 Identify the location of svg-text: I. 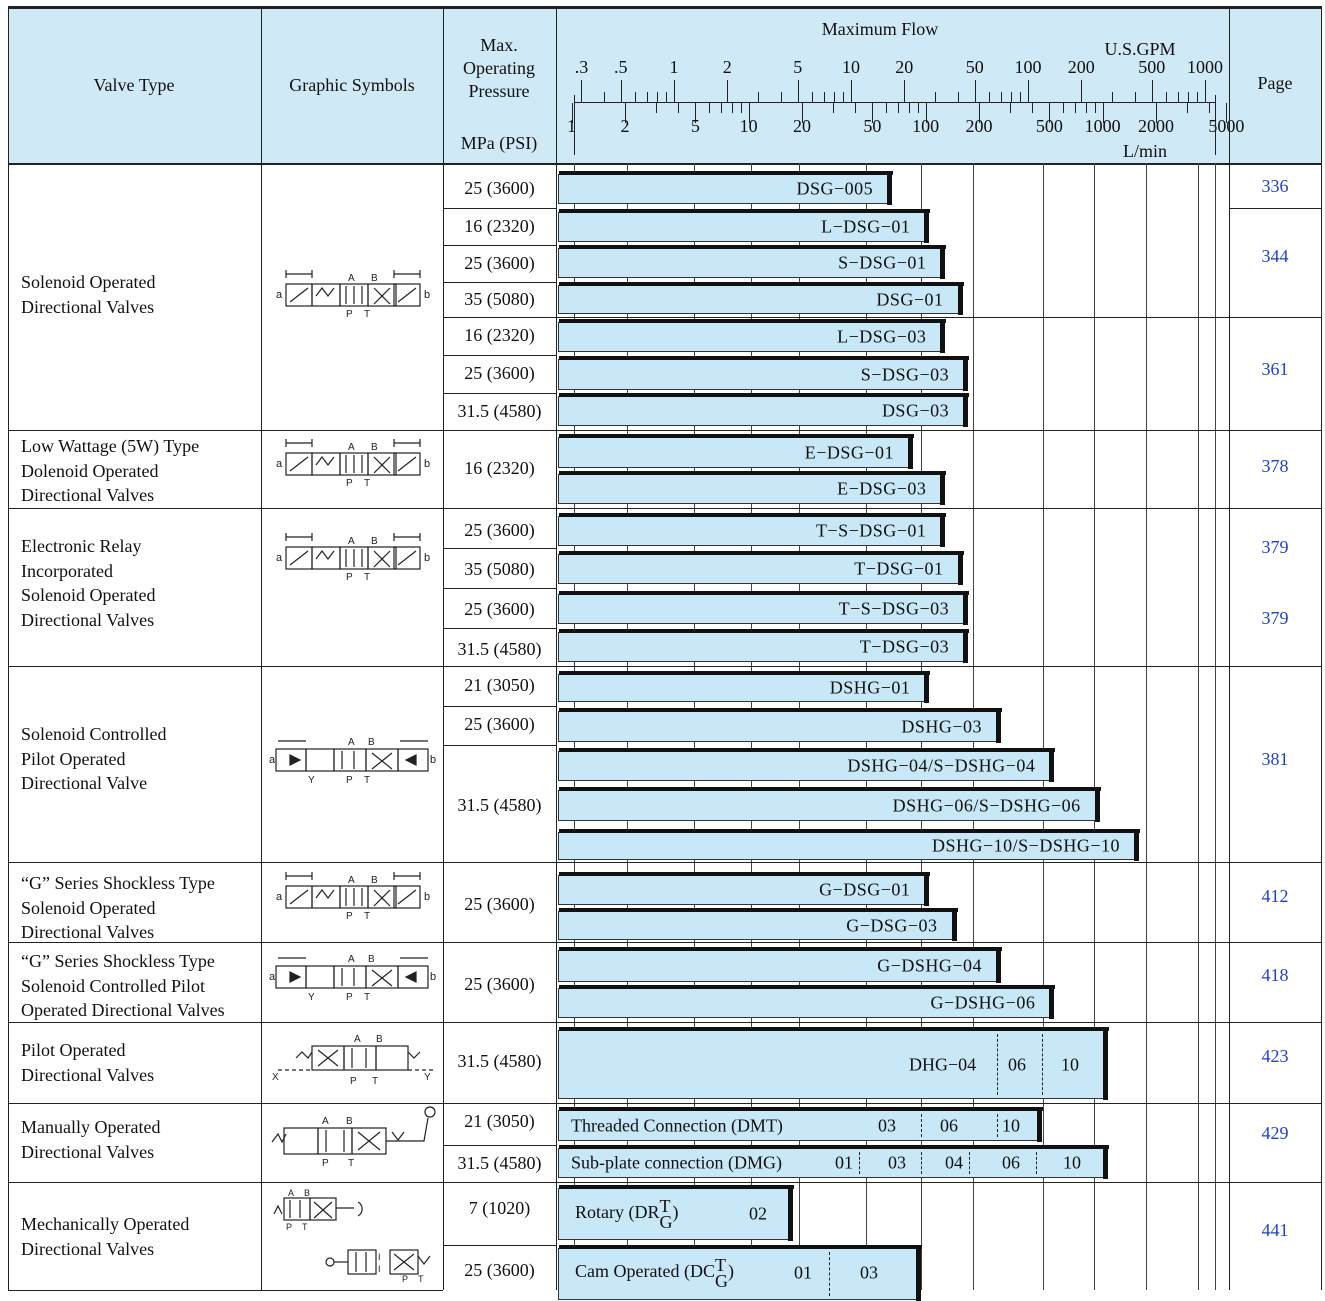
(379, 1257).